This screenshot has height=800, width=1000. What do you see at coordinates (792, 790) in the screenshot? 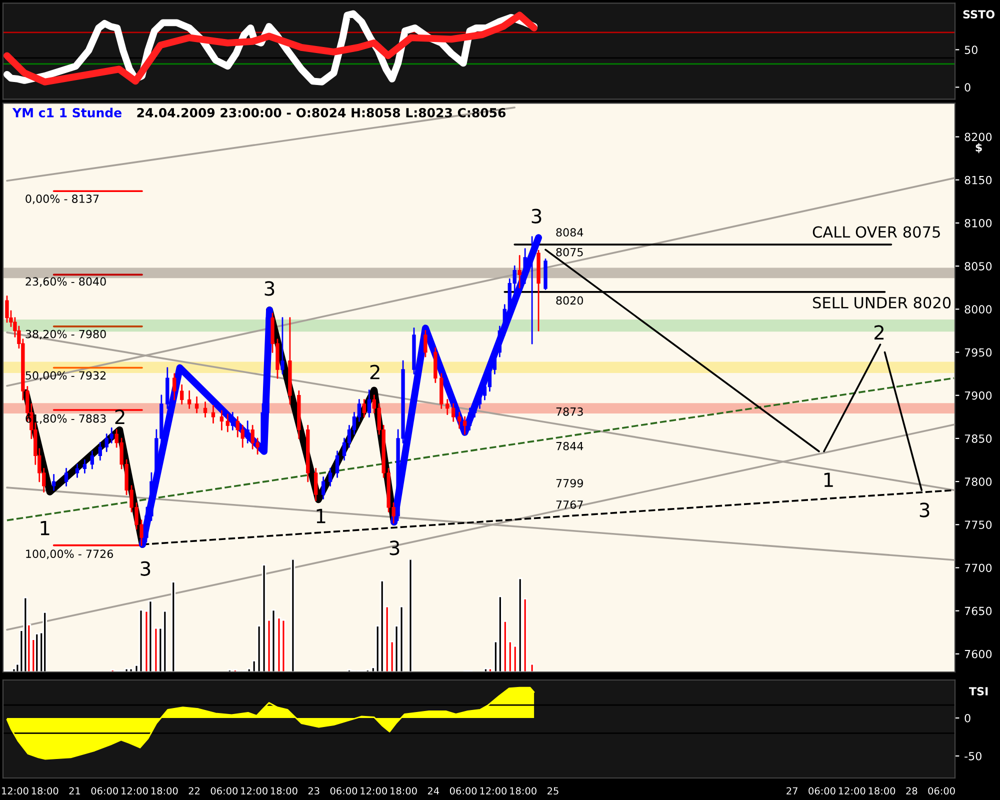
I see `x-tick-label: 27` at bounding box center [792, 790].